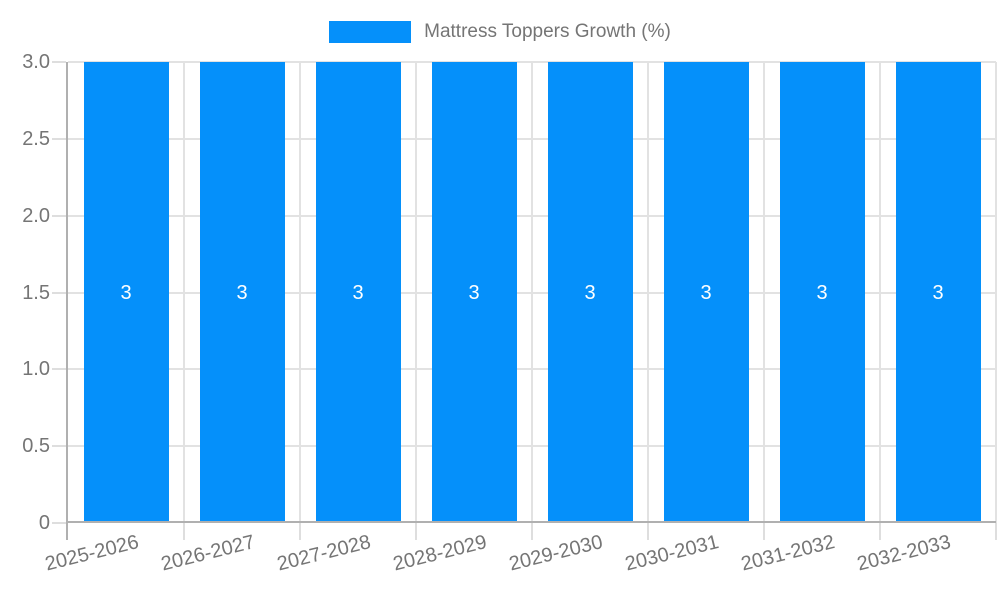  Describe the element at coordinates (324, 553) in the screenshot. I see `x-axis-label: 2027-2028` at that location.